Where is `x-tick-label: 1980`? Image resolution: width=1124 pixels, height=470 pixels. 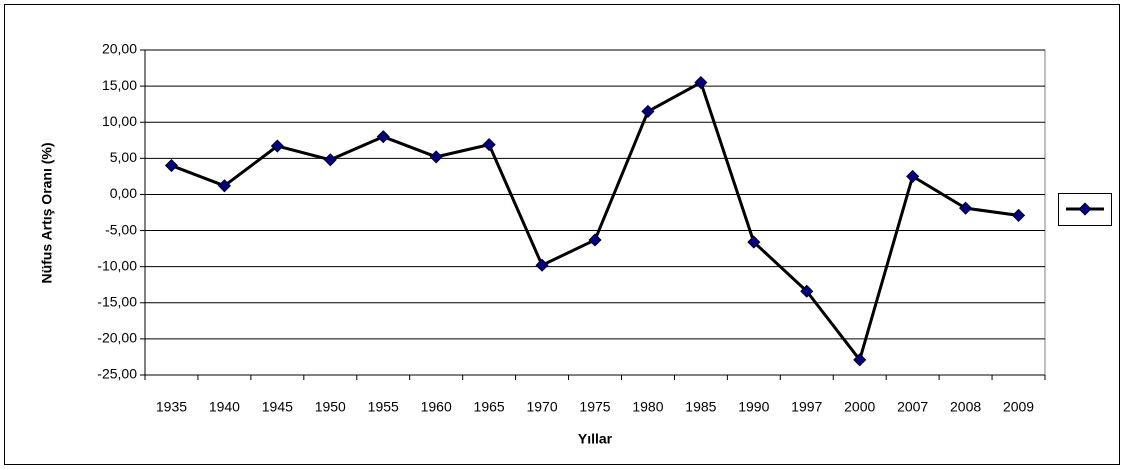 x-tick-label: 1980 is located at coordinates (647, 407).